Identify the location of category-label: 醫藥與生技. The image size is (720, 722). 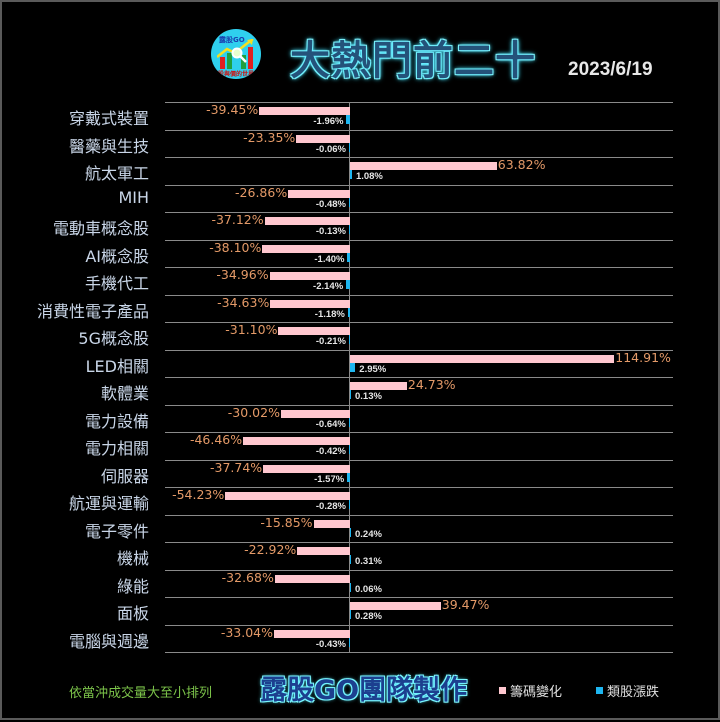
(108, 146).